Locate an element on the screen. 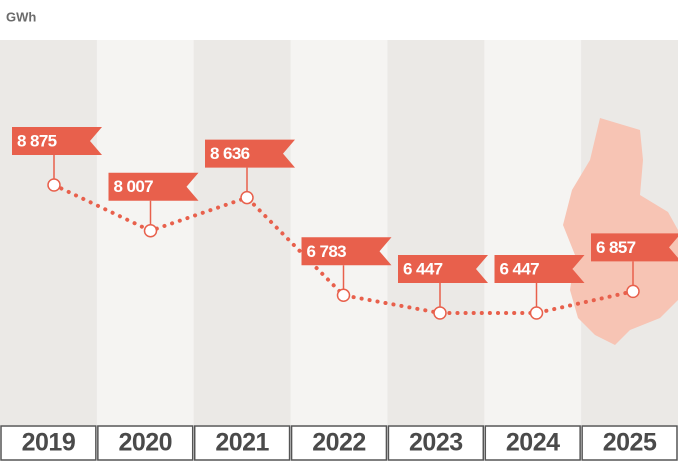 This screenshot has height=461, width=678. axis-unit: GWh is located at coordinates (21, 16).